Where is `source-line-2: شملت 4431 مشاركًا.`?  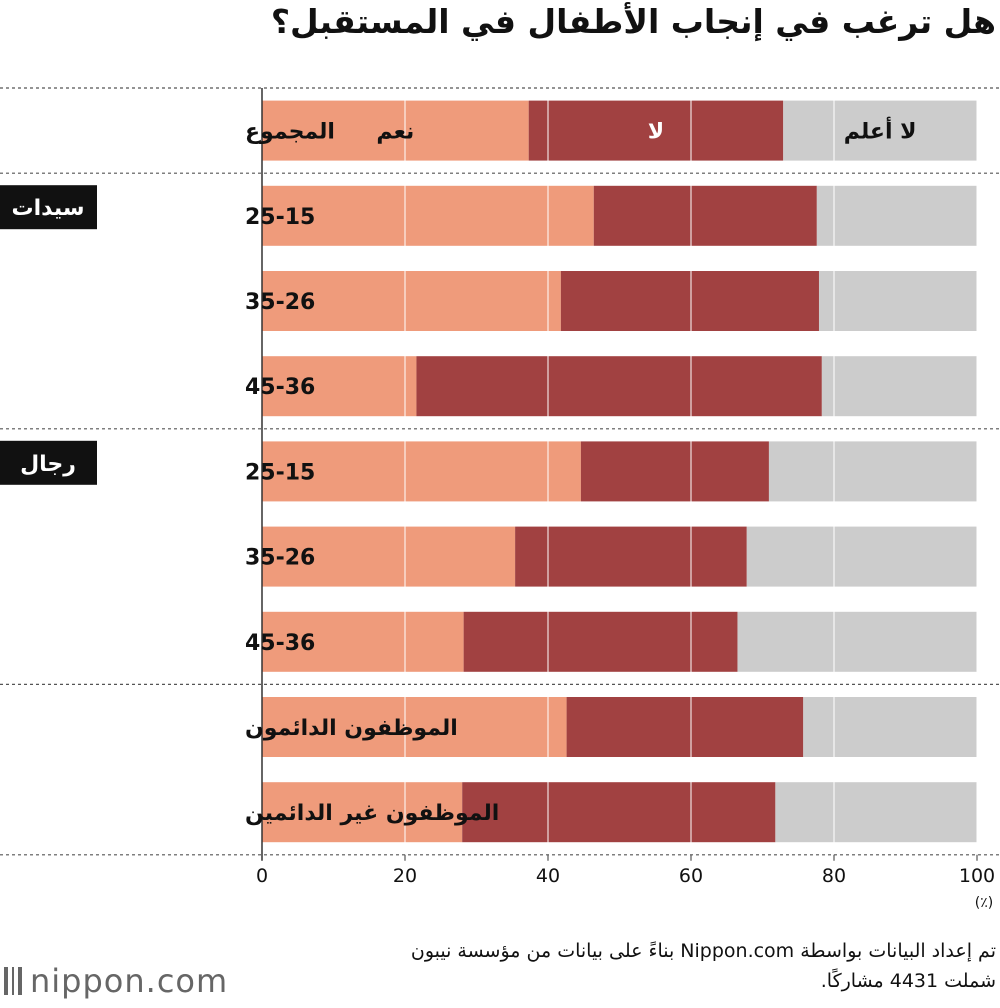 source-line-2: شملت 4431 مشاركًا. is located at coordinates (908, 981).